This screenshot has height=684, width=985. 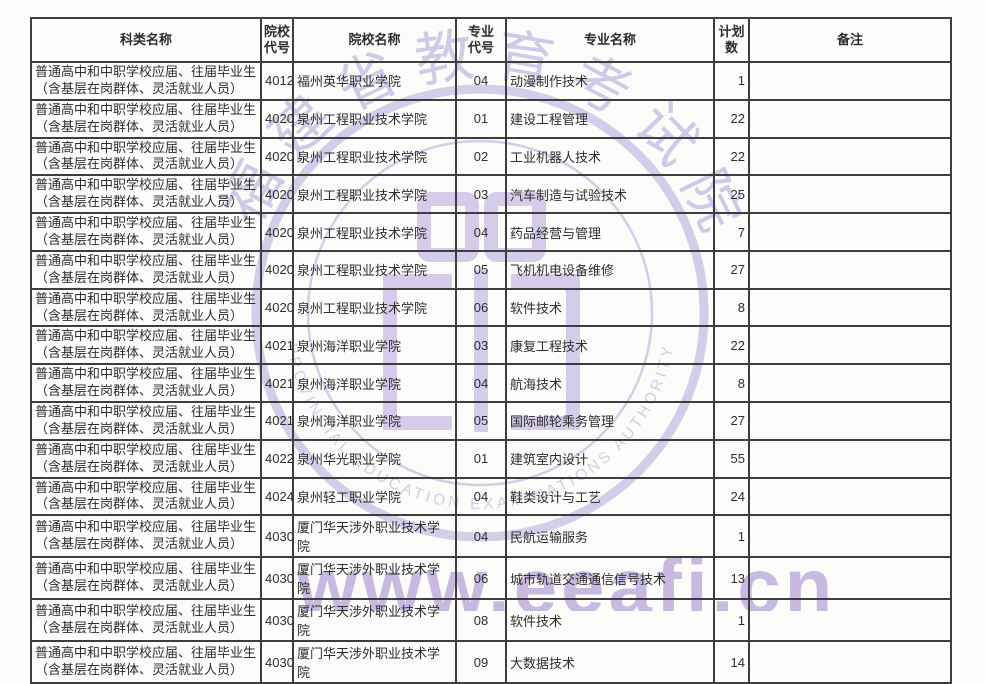 I want to click on plan-count-cell: 1, so click(x=731, y=620).